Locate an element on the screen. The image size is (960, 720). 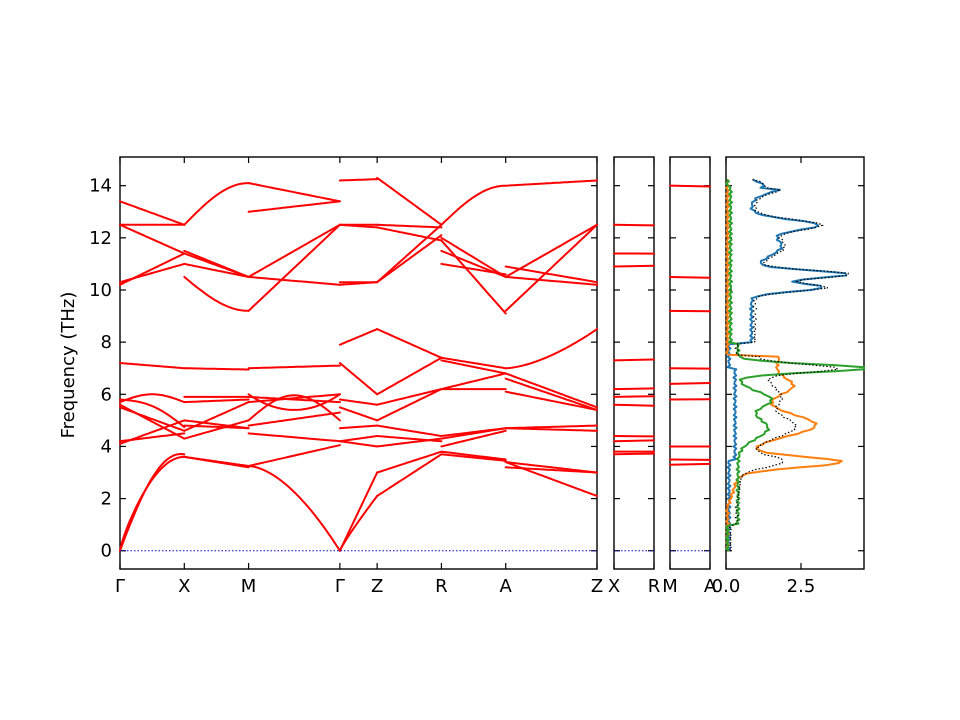
zx-panel-x-tick-label: R is located at coordinates (654, 586).